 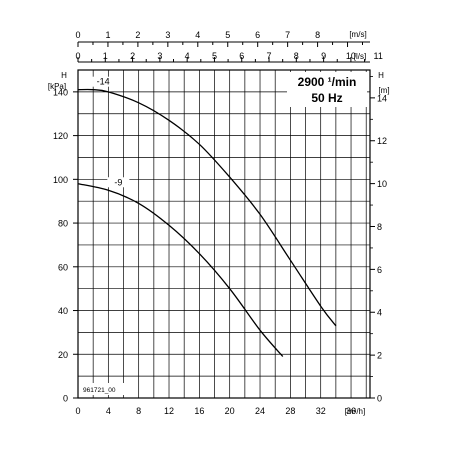 What do you see at coordinates (105, 56) in the screenshot?
I see `top-tick-label-ls: 1` at bounding box center [105, 56].